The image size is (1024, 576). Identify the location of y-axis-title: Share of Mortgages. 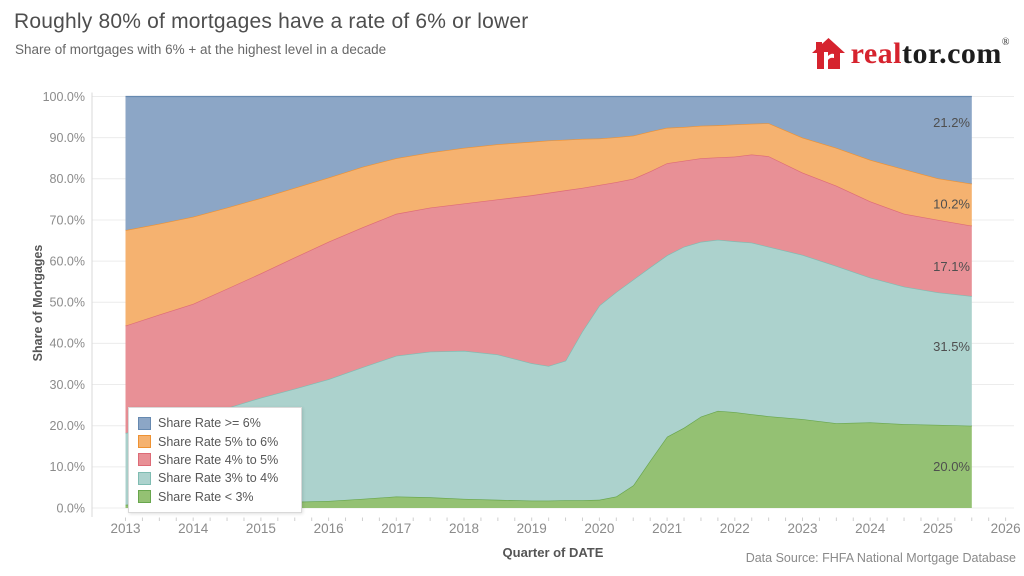
(38, 303).